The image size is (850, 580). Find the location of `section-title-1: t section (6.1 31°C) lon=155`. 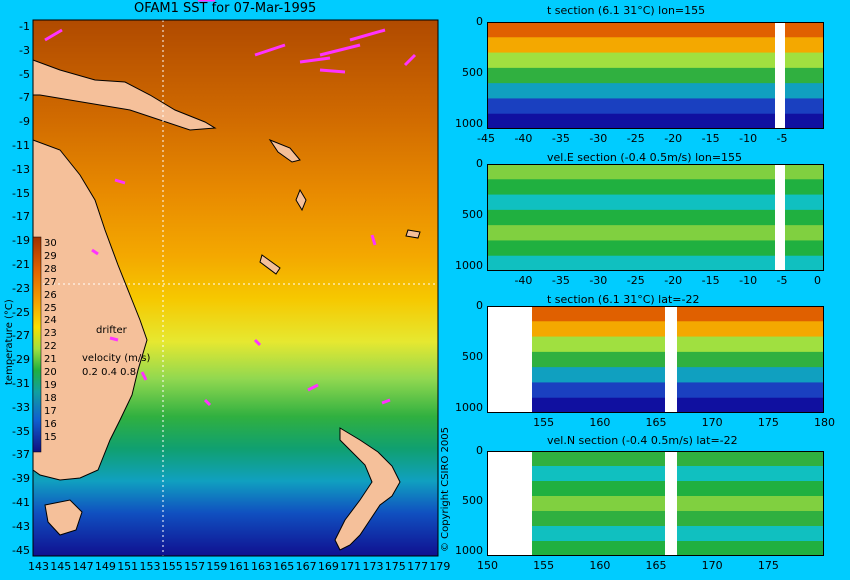

section-title-1: t section (6.1 31°C) lon=155 is located at coordinates (626, 10).